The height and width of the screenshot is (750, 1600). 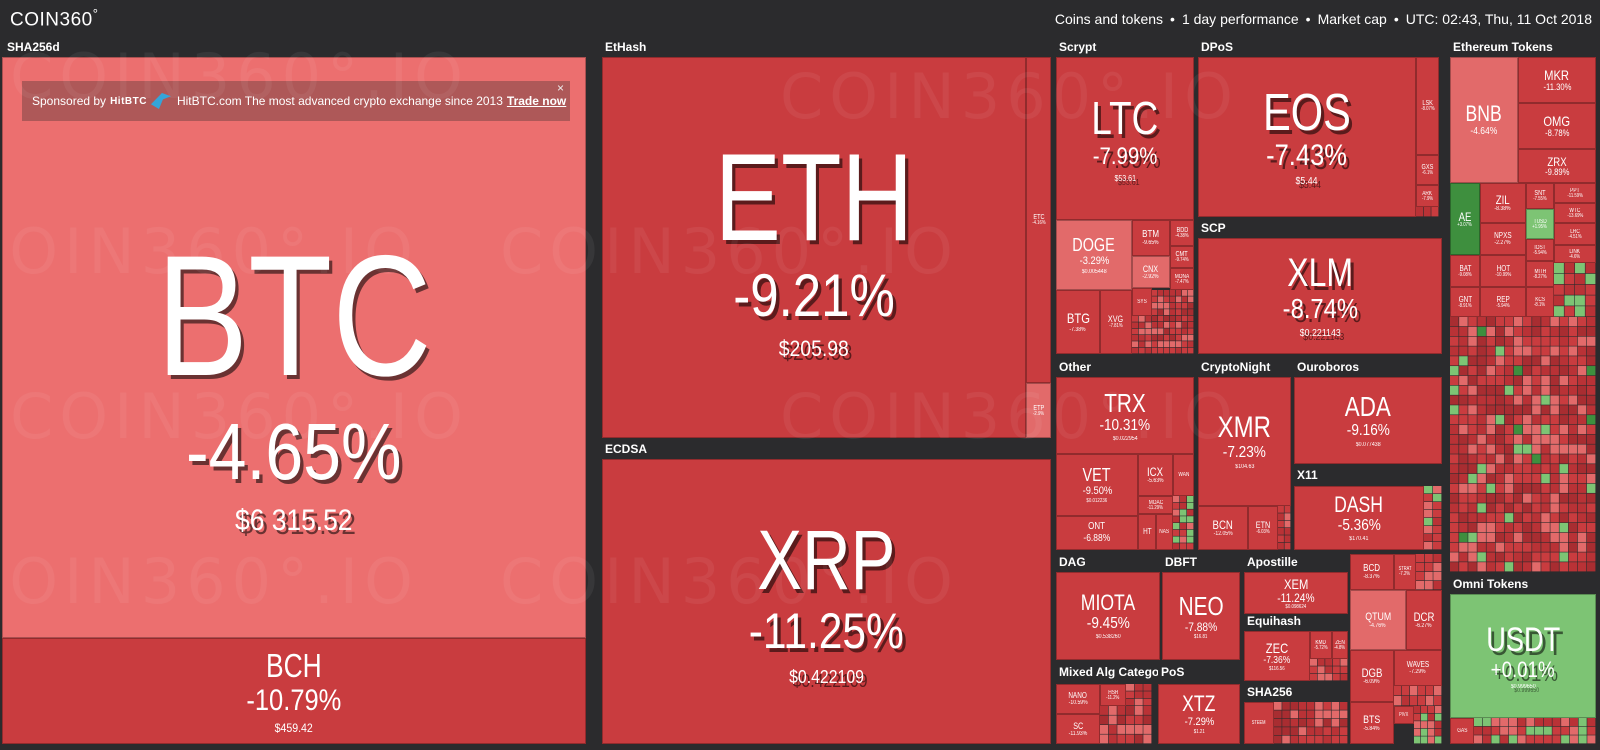 What do you see at coordinates (1094, 255) in the screenshot?
I see `coin-tile-doge: DOGE -3.29% $0.005448` at bounding box center [1094, 255].